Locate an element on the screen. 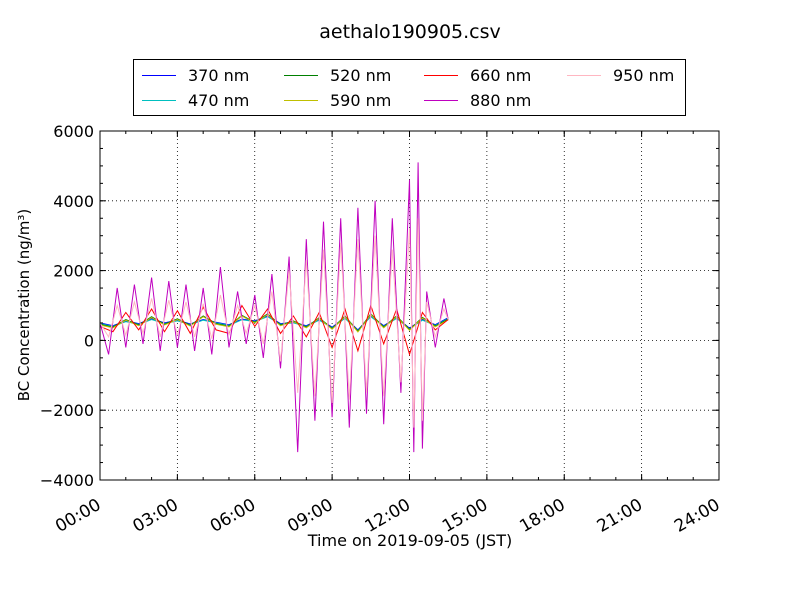 The image size is (800, 600). legend-label: 590 nm is located at coordinates (361, 100).